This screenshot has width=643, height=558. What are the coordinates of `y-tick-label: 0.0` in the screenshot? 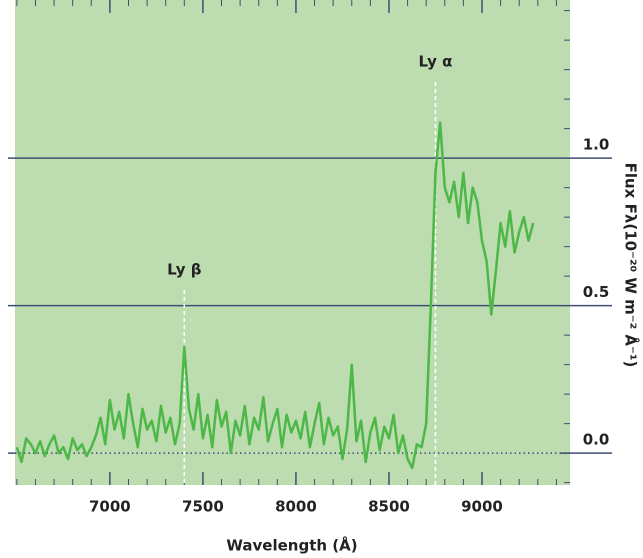 It's located at (596, 440).